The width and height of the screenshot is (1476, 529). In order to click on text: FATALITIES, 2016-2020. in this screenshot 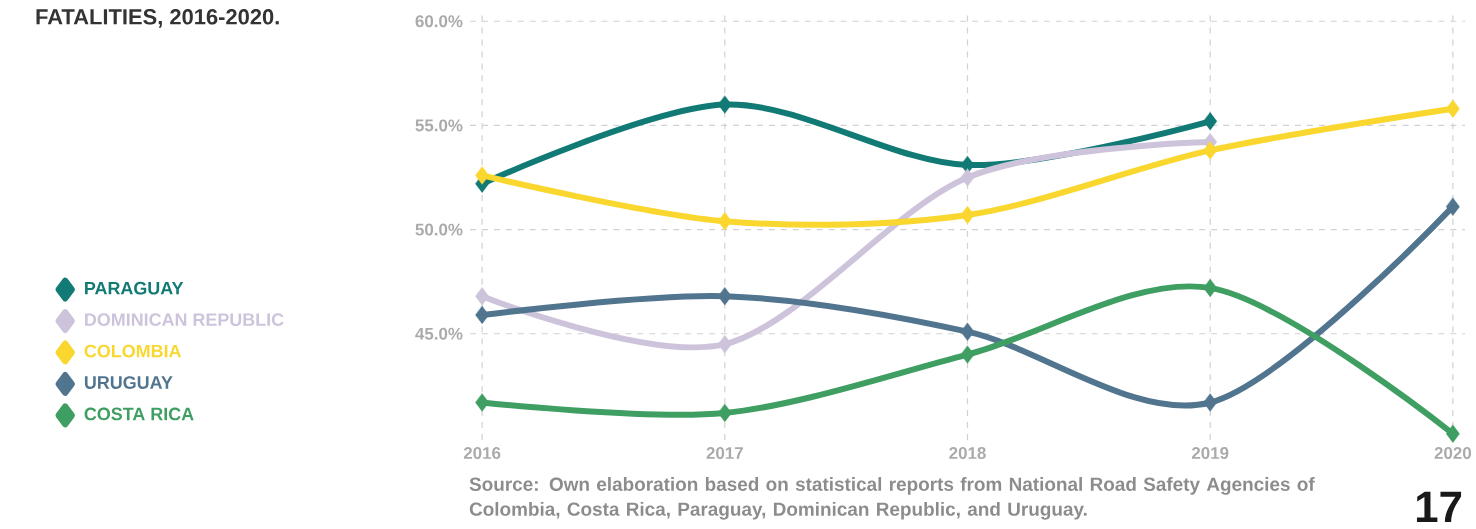, I will do `click(157, 18)`.